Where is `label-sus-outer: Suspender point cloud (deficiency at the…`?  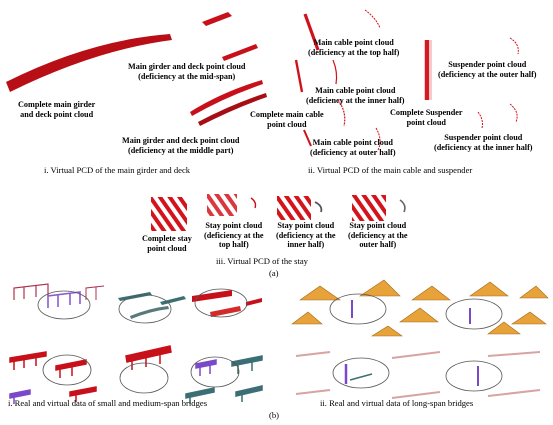 label-sus-outer: Suspender point cloud (deficiency at the… is located at coordinates (487, 69).